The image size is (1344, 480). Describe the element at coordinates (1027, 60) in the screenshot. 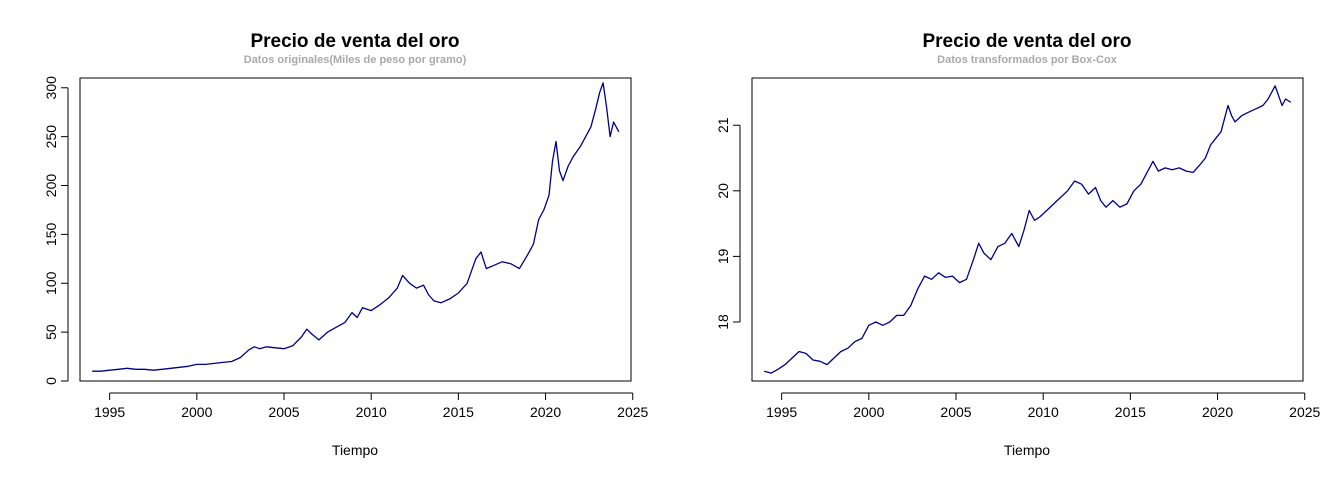

I see `chart-subtitle: Datos transformados por Box-Cox` at that location.